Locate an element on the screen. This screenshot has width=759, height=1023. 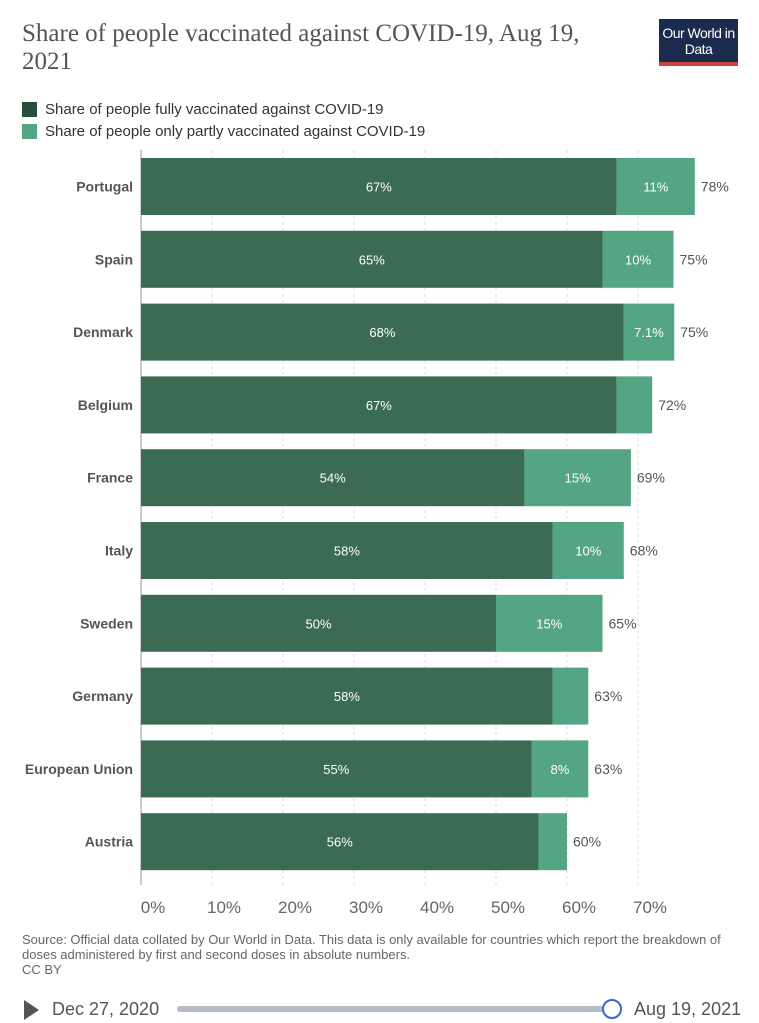
owid-logo: Our World in Data is located at coordinates (698, 42).